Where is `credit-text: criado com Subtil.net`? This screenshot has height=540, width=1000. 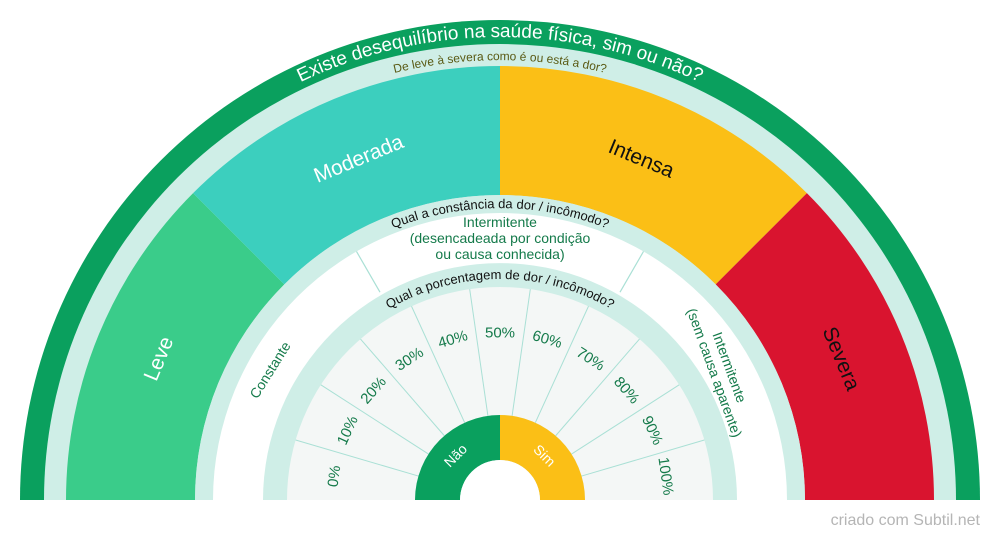
credit-text: criado com Subtil.net is located at coordinates (905, 520).